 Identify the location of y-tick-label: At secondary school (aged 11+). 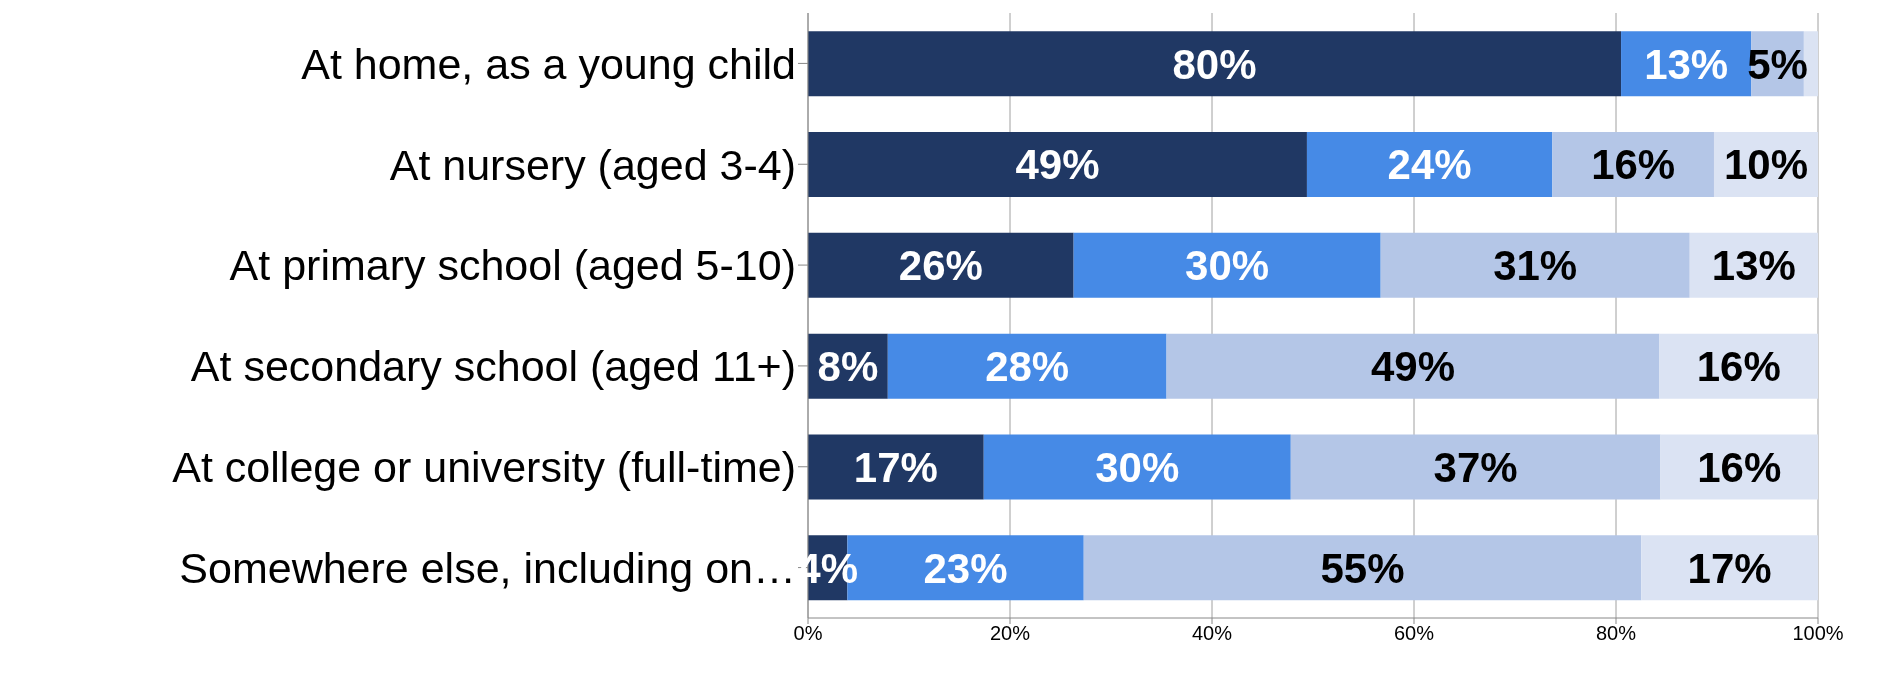
(493, 366).